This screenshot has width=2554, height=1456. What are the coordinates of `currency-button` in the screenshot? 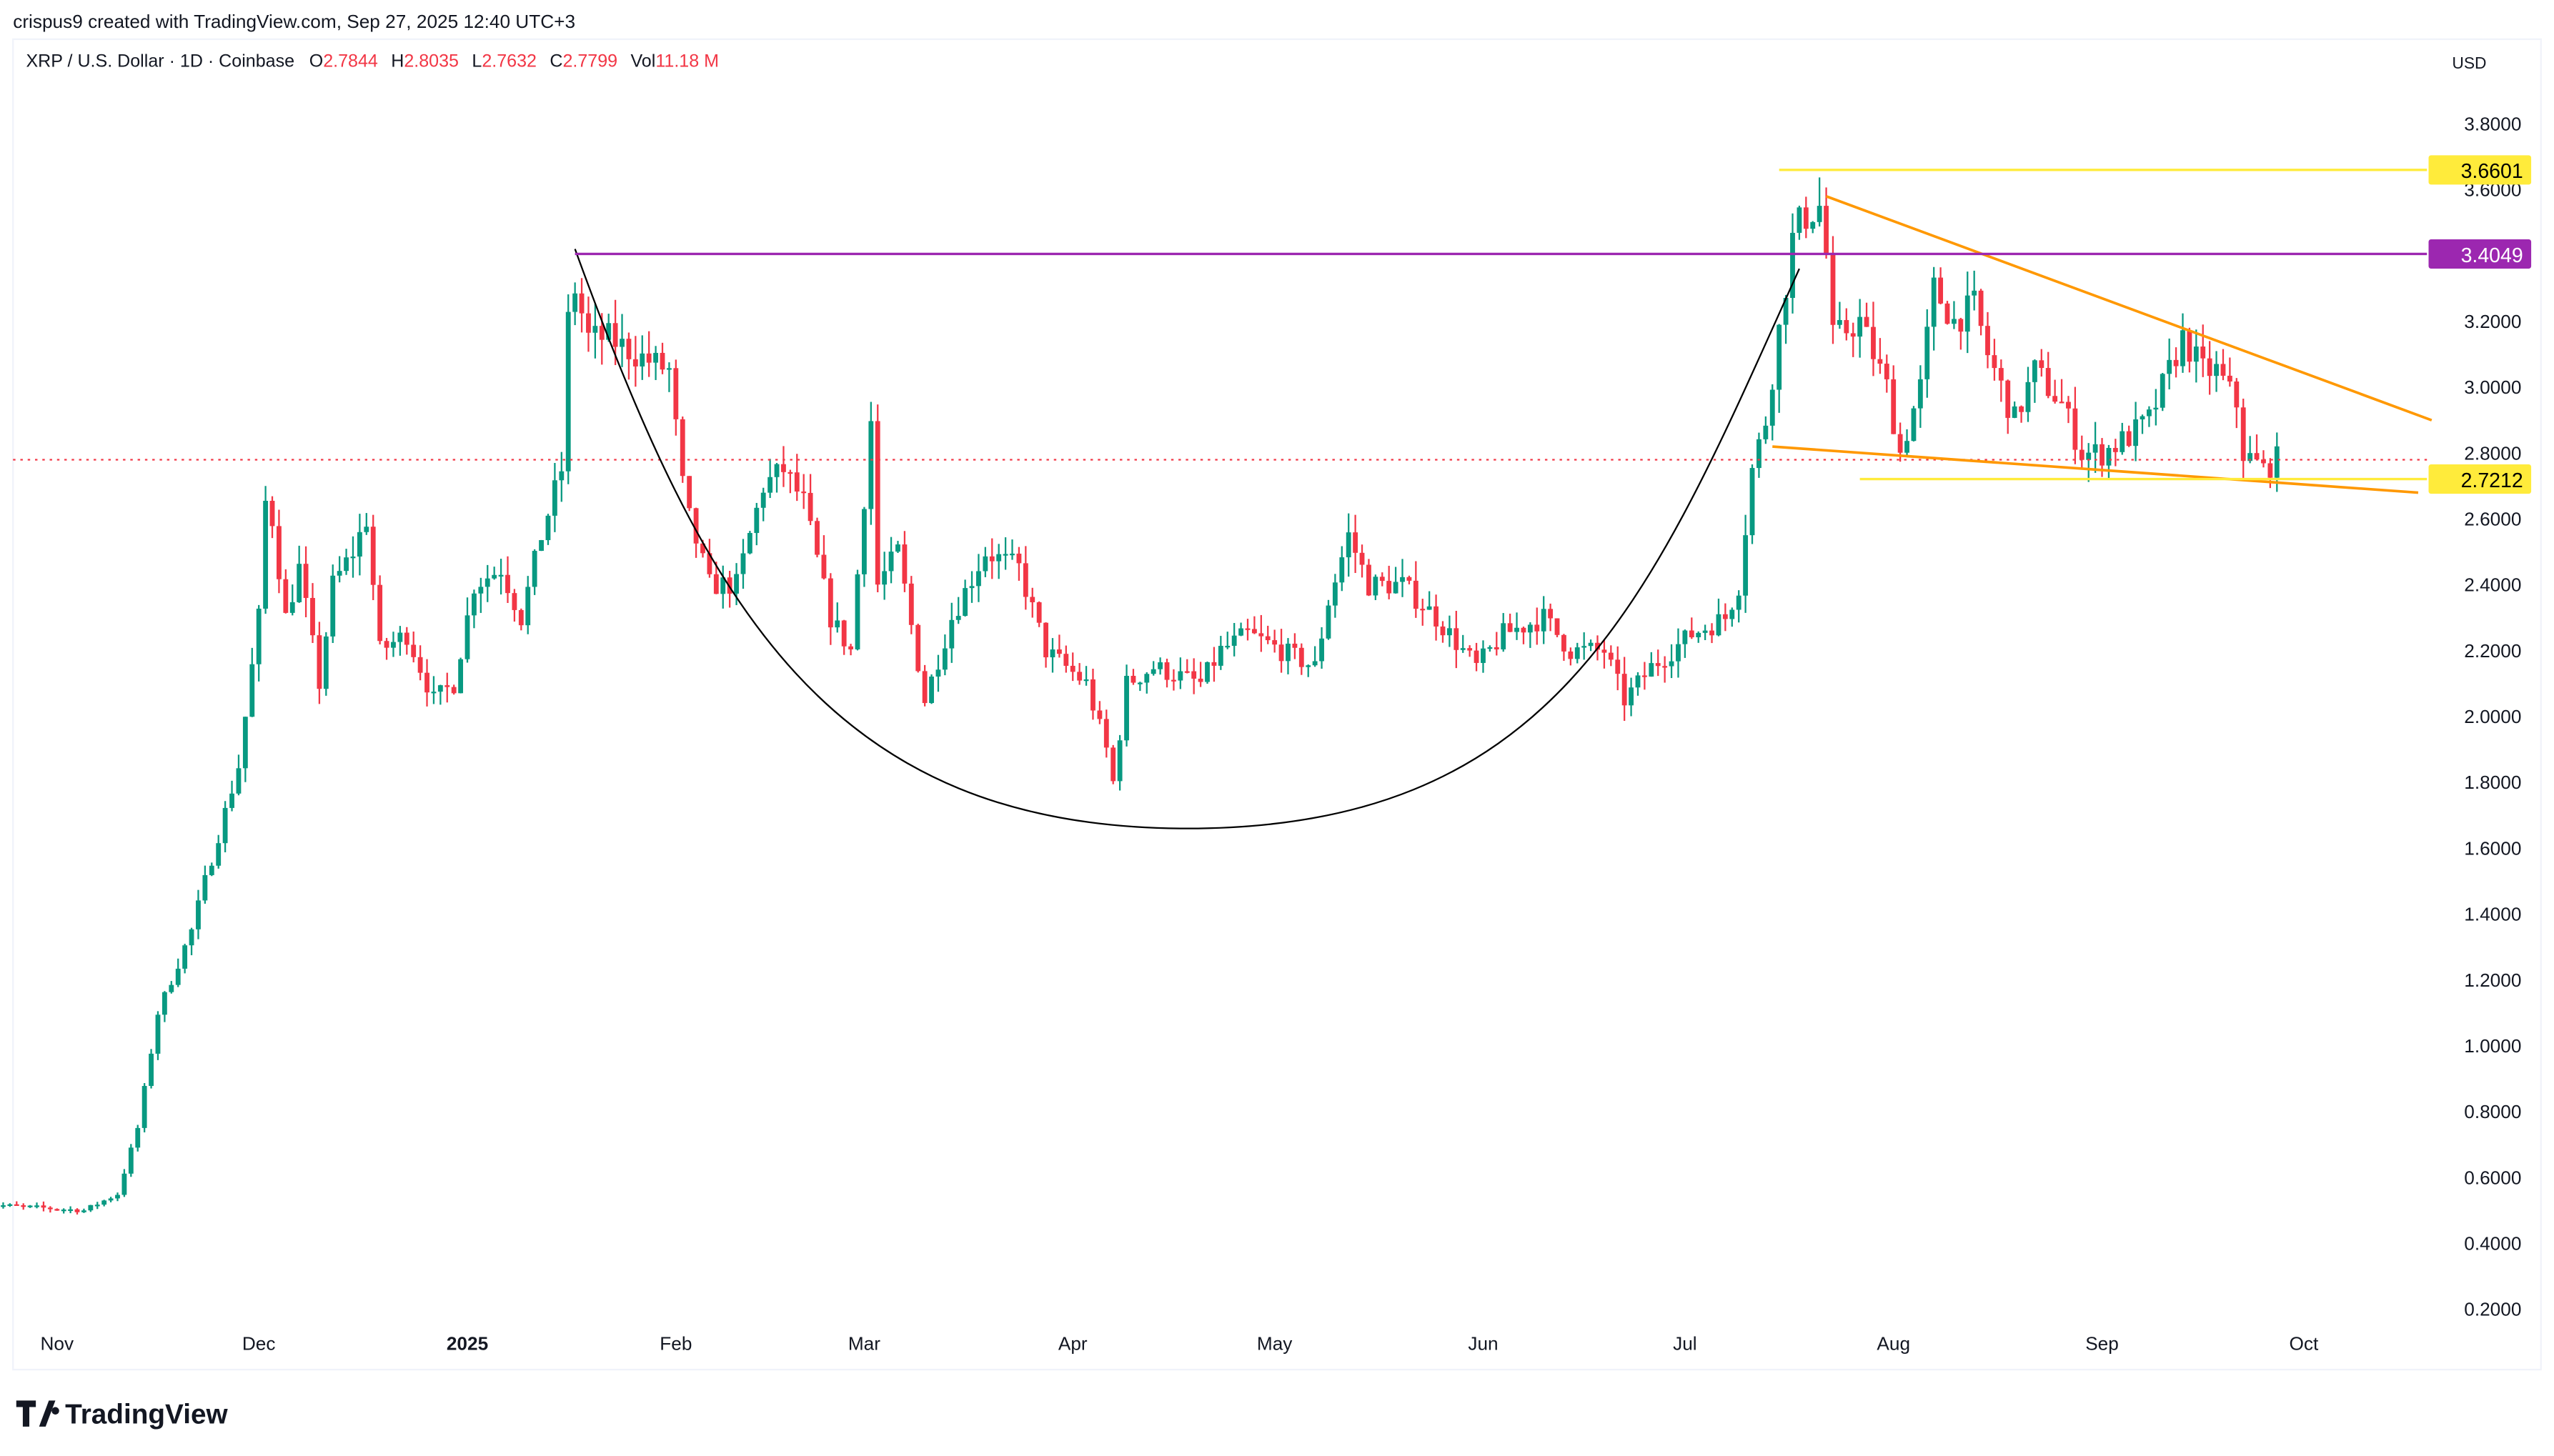 It's located at (2469, 62).